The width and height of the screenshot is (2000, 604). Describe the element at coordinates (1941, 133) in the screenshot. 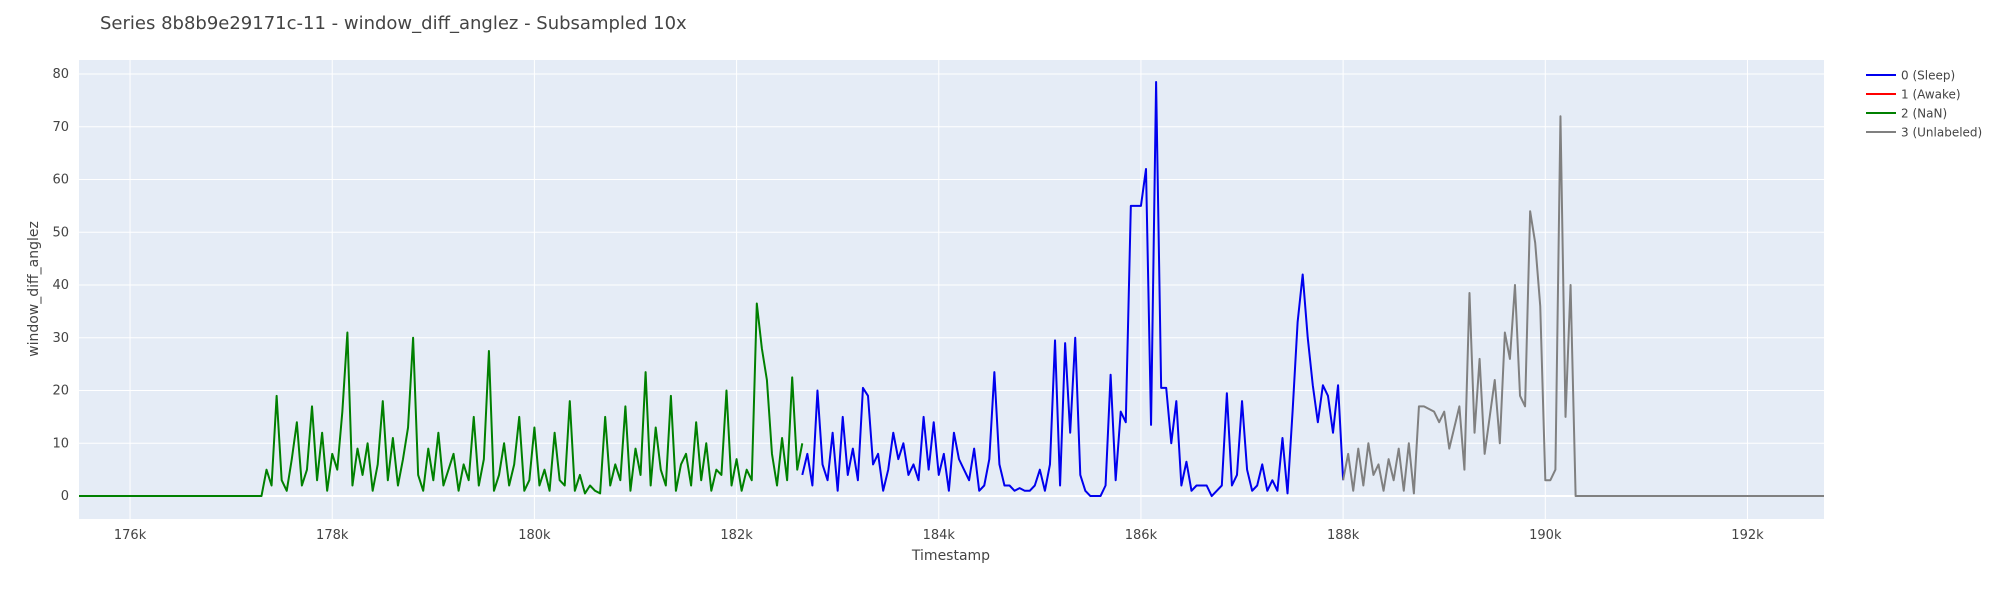

I see `legend-label: 3 (Unlabeled)` at that location.